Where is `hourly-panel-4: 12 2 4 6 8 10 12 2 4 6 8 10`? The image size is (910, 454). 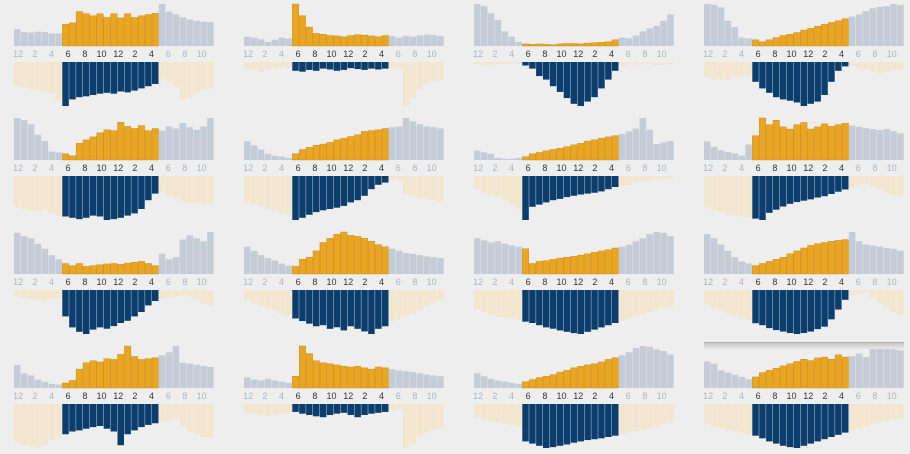
hourly-panel-4: 12 2 4 6 8 10 12 2 4 6 8 10 is located at coordinates (806, 57).